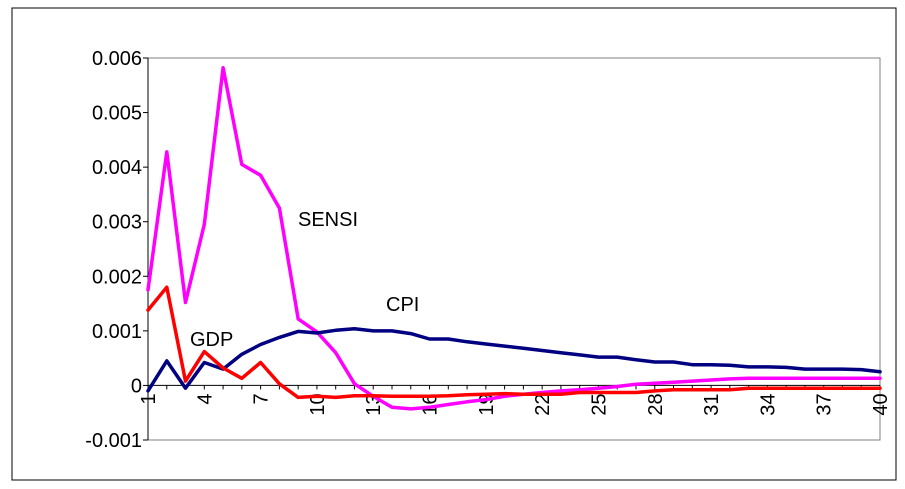 The width and height of the screenshot is (905, 489). I want to click on x-tick-label: 25, so click(599, 404).